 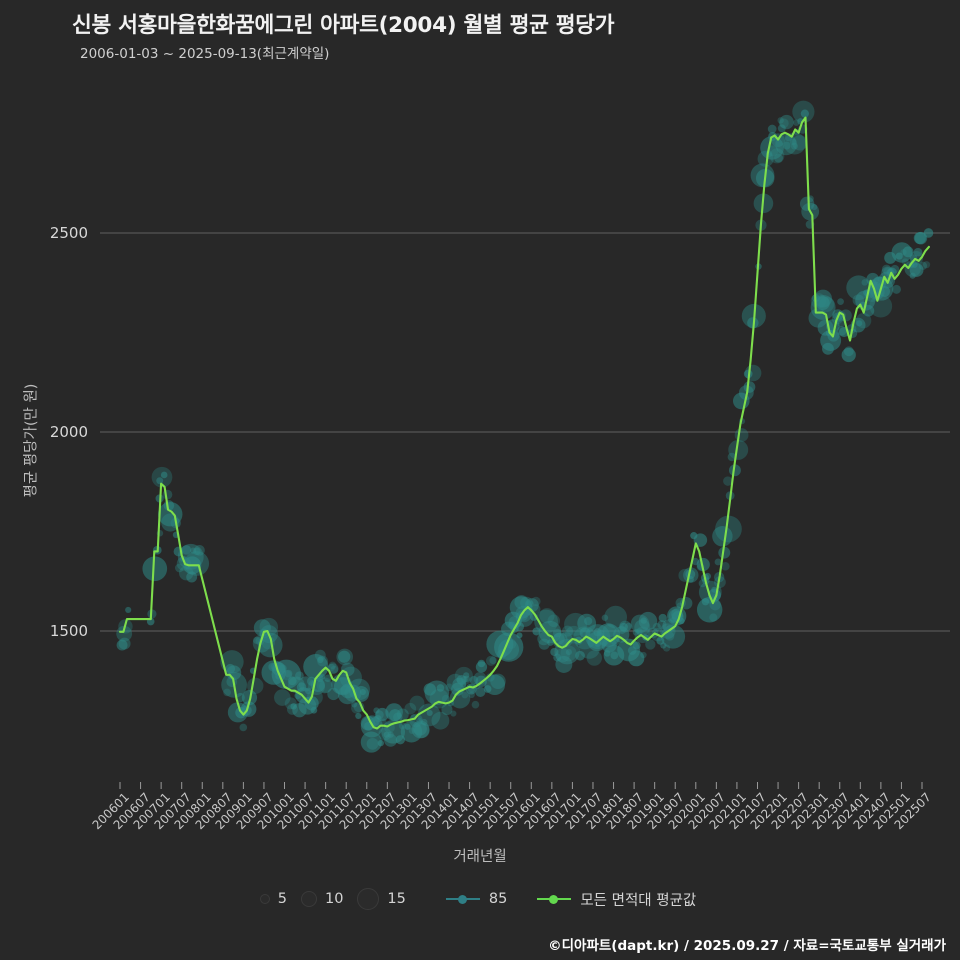 What do you see at coordinates (343, 25) in the screenshot?
I see `page-title: 신봉 서홍마을한화꿈에그린 아파트(2004) 월별 평균 평당가` at bounding box center [343, 25].